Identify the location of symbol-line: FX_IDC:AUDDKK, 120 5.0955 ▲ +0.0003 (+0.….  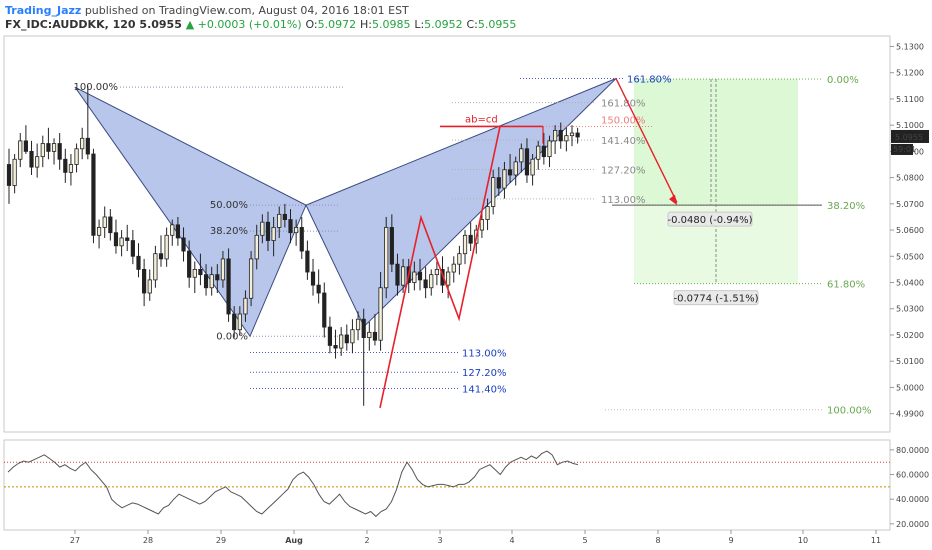
(260, 24).